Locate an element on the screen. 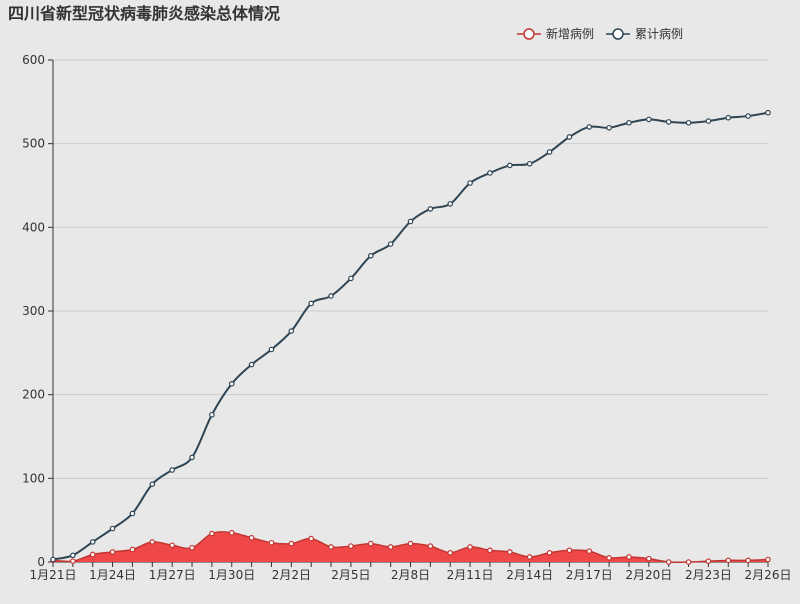 The image size is (800, 604). x-tick-label: 2月23日 is located at coordinates (708, 575).